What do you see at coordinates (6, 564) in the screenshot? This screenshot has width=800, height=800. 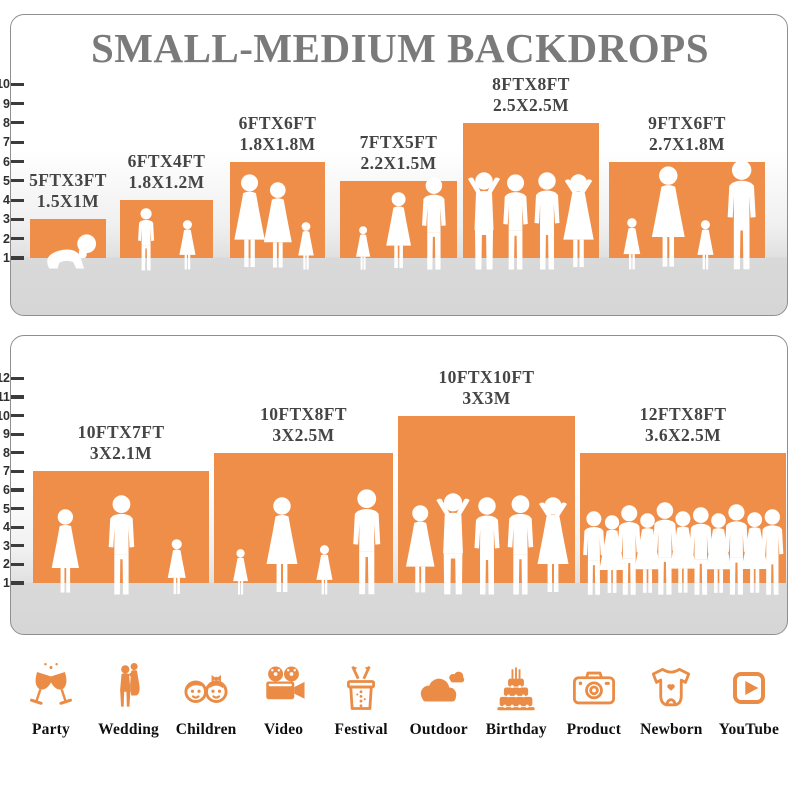 I see `y-axis-tick-label: 2` at bounding box center [6, 564].